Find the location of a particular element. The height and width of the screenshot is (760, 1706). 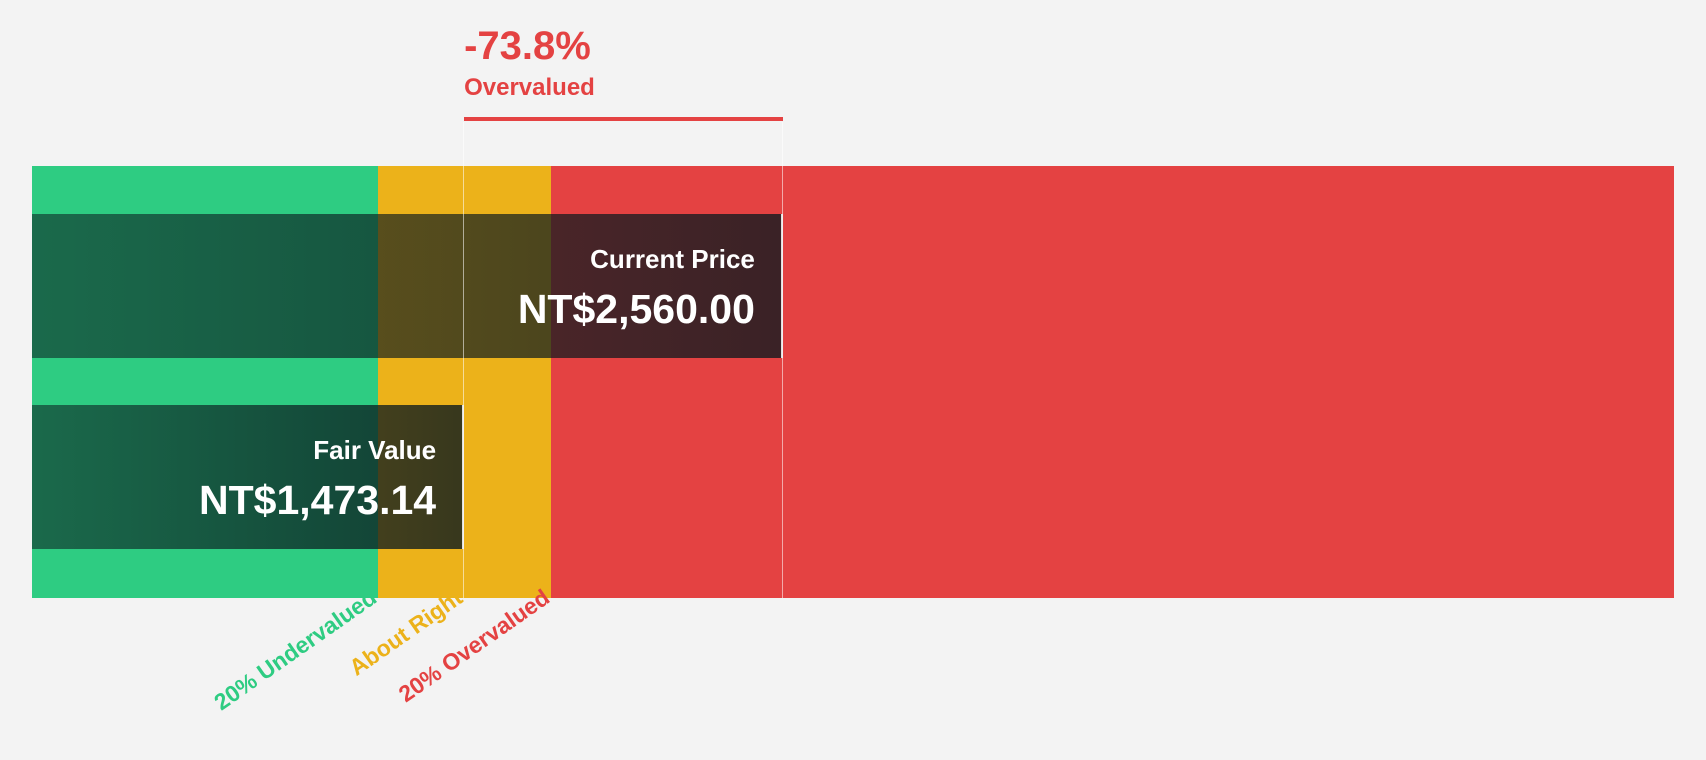

current-price-guide-line is located at coordinates (782, 360).